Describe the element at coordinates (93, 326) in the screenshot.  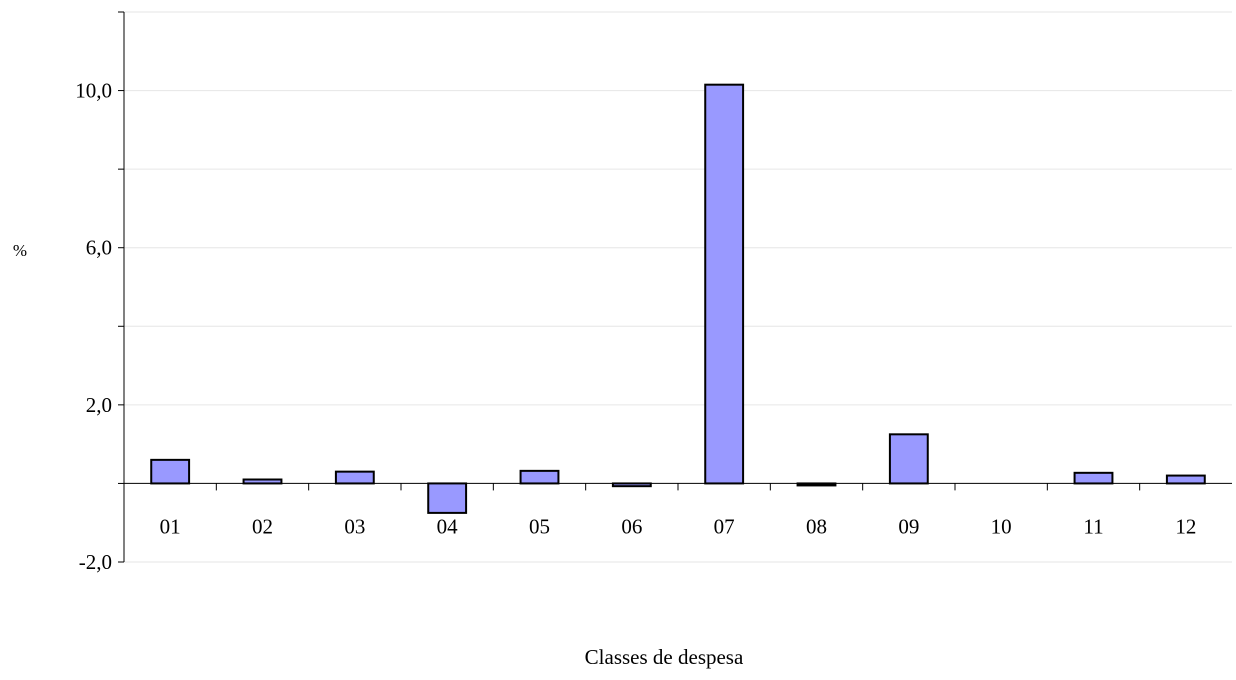
I see `y-tick-labels: -2,0 2,0 6,0 10,0` at that location.